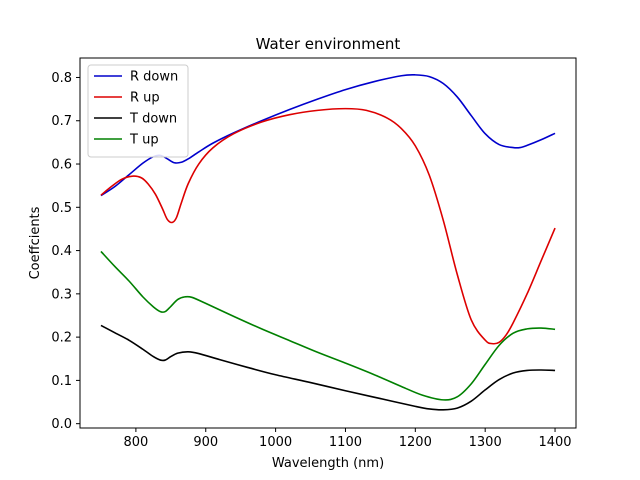  I want to click on legend: R down R up T down T up, so click(138, 111).